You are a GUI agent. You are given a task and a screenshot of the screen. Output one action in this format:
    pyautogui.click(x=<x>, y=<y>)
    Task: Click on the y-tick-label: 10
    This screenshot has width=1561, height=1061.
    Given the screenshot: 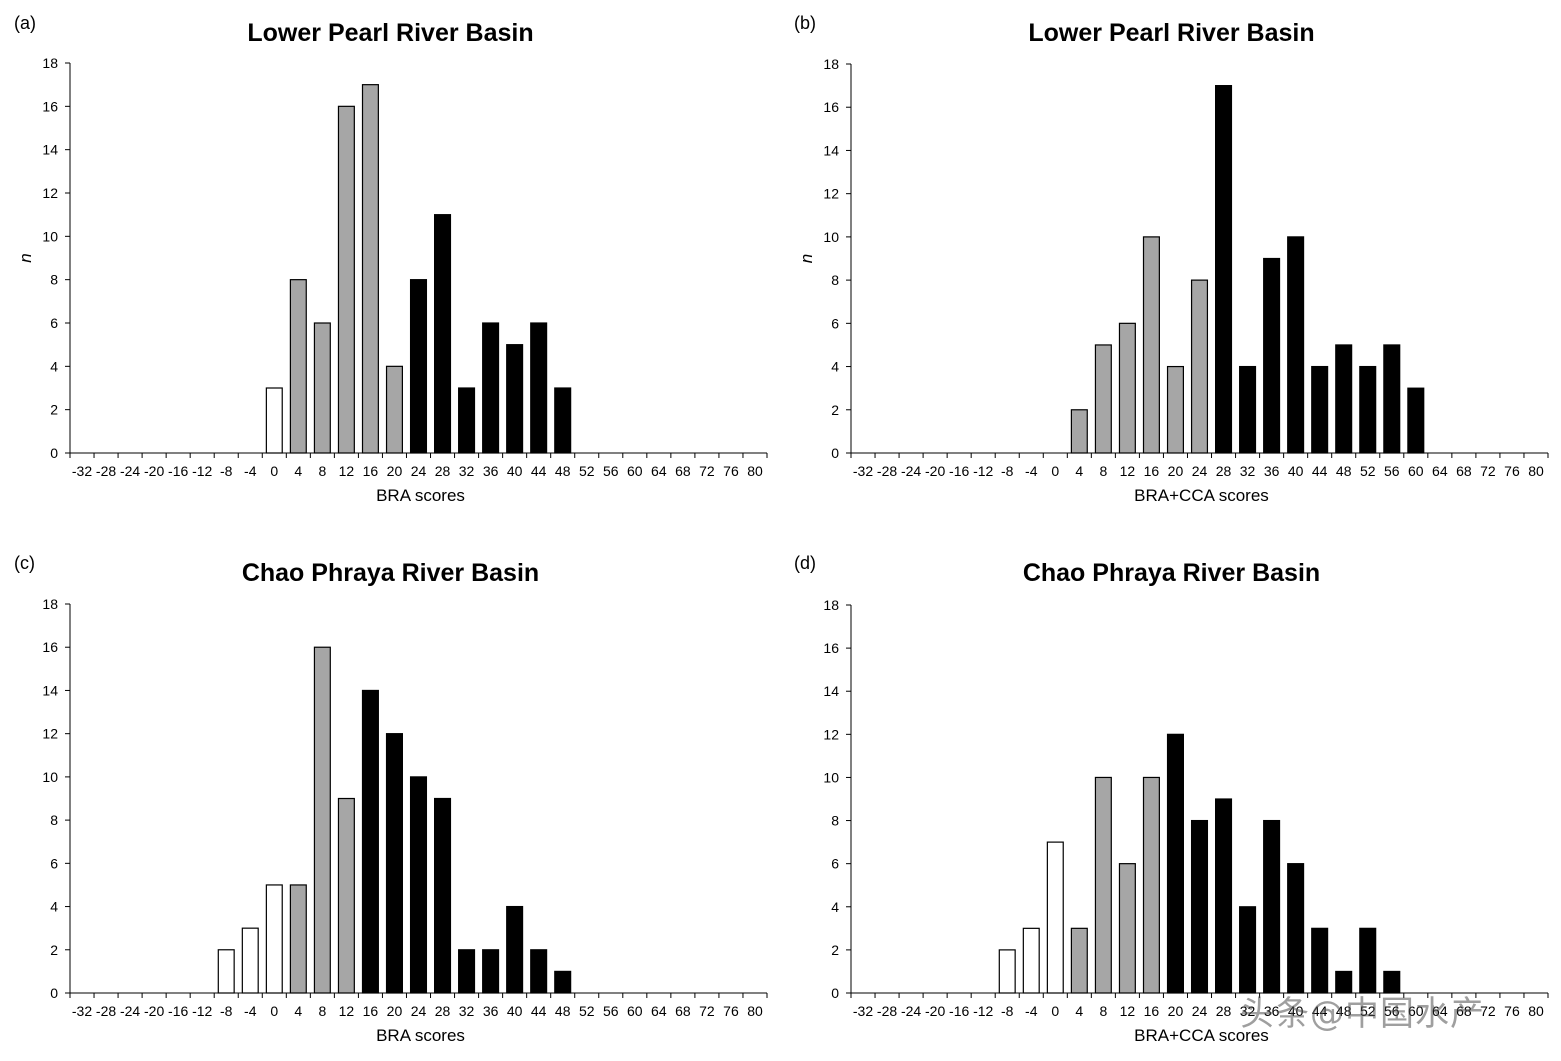 What is the action you would take?
    pyautogui.click(x=50, y=236)
    